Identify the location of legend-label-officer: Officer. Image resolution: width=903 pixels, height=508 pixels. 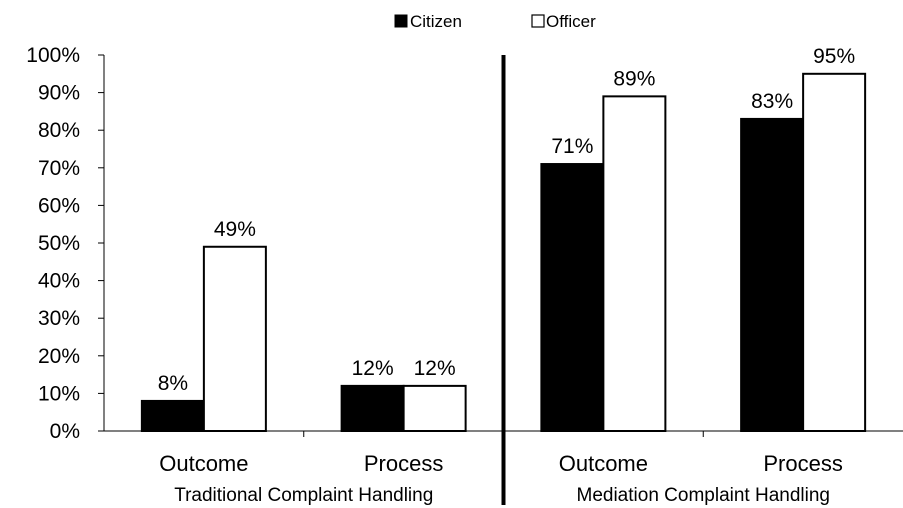
(571, 21).